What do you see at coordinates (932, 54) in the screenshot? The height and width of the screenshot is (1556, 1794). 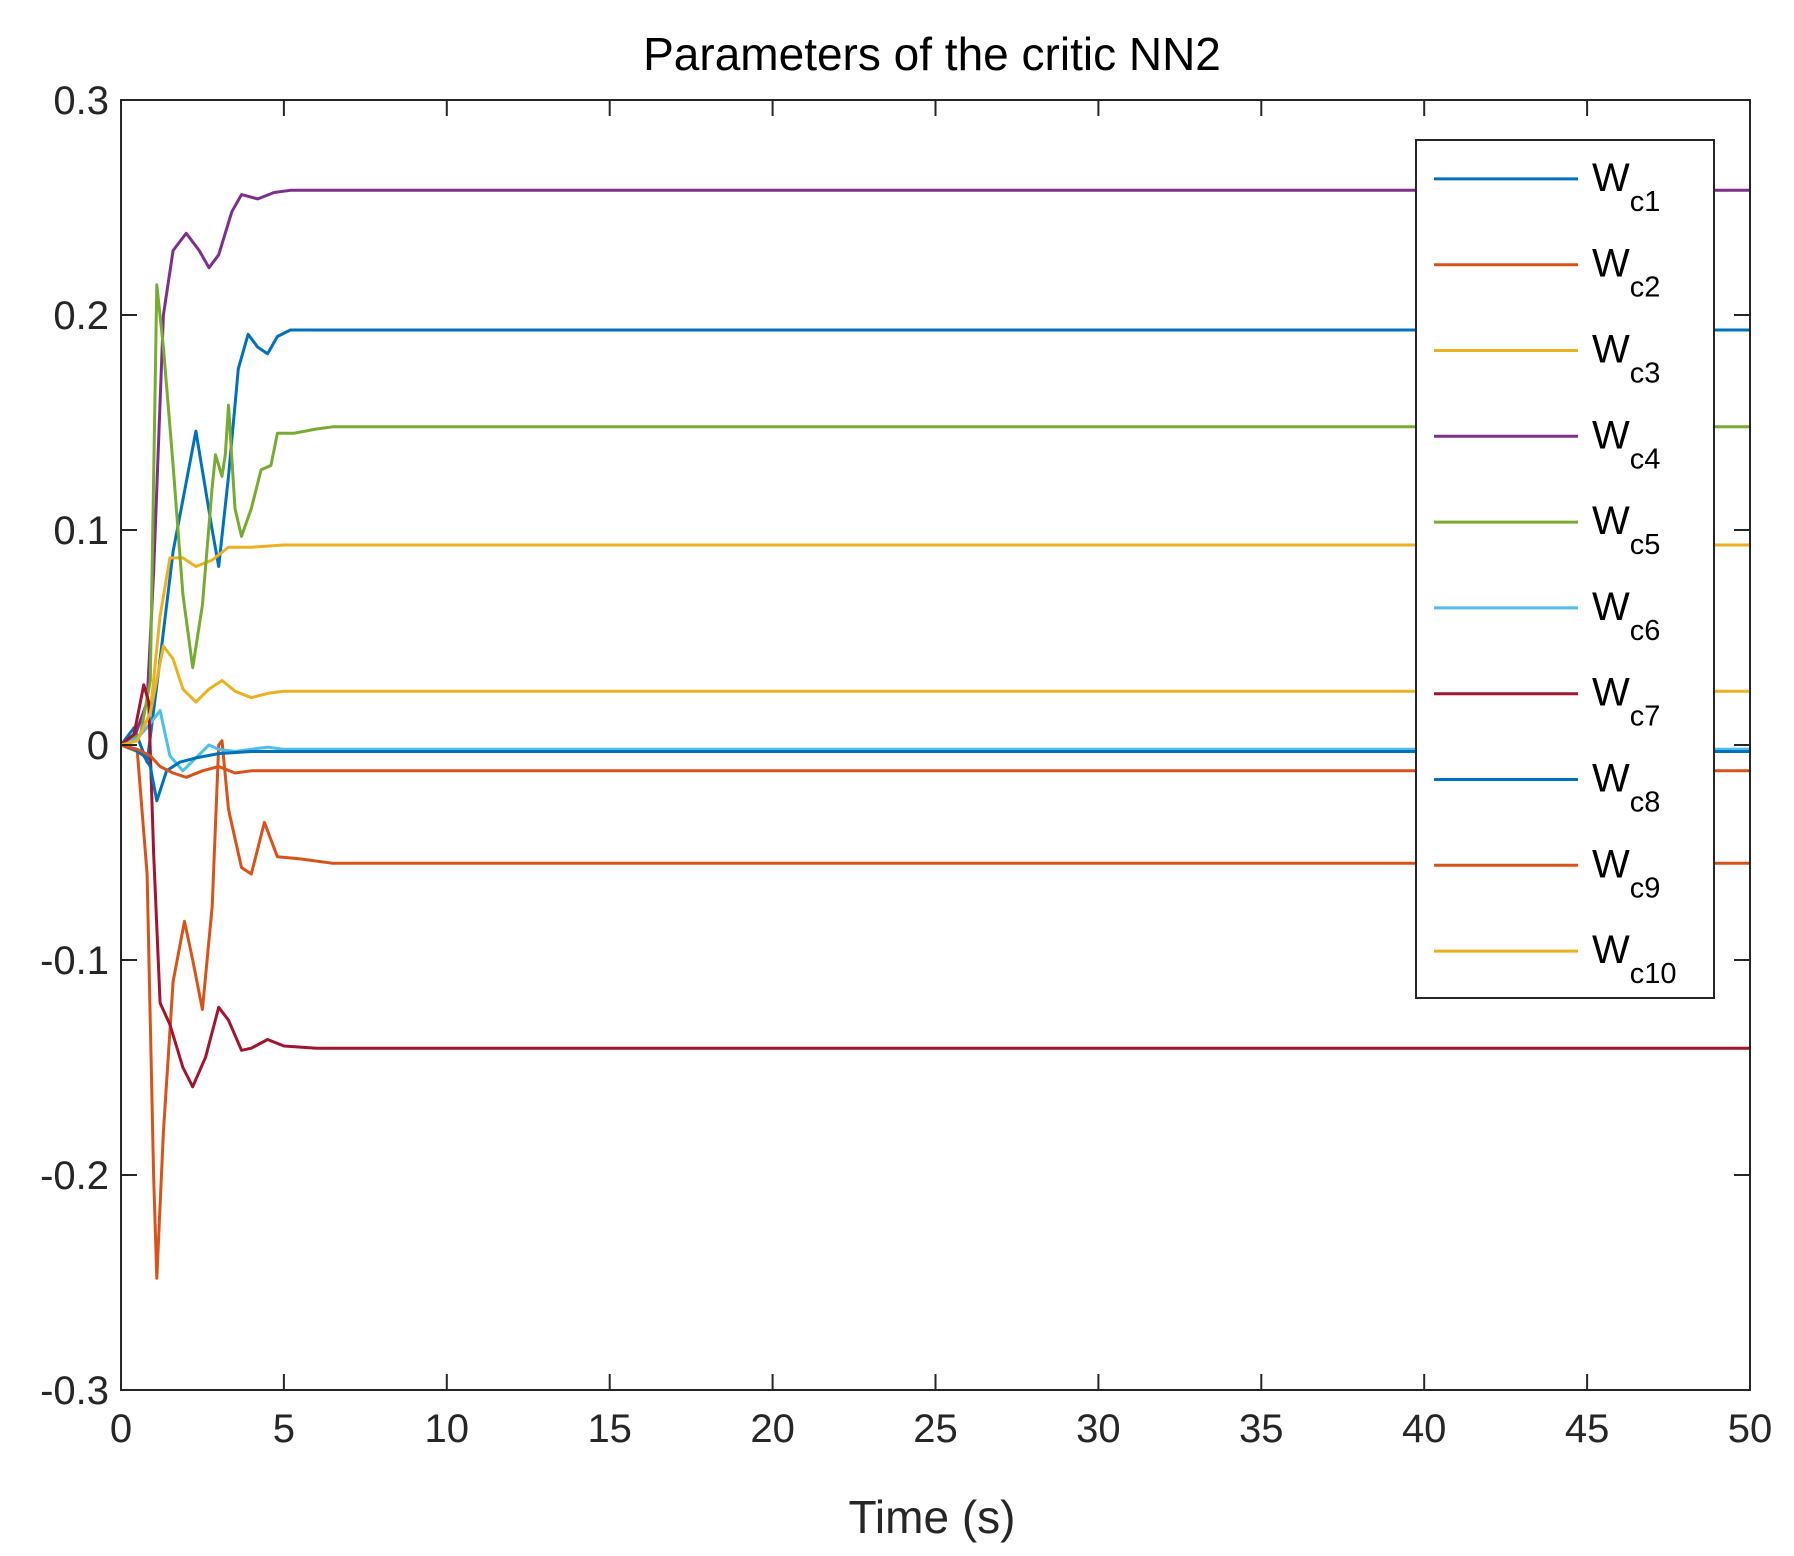 I see `chart-title: Parameters of the critic NN2` at bounding box center [932, 54].